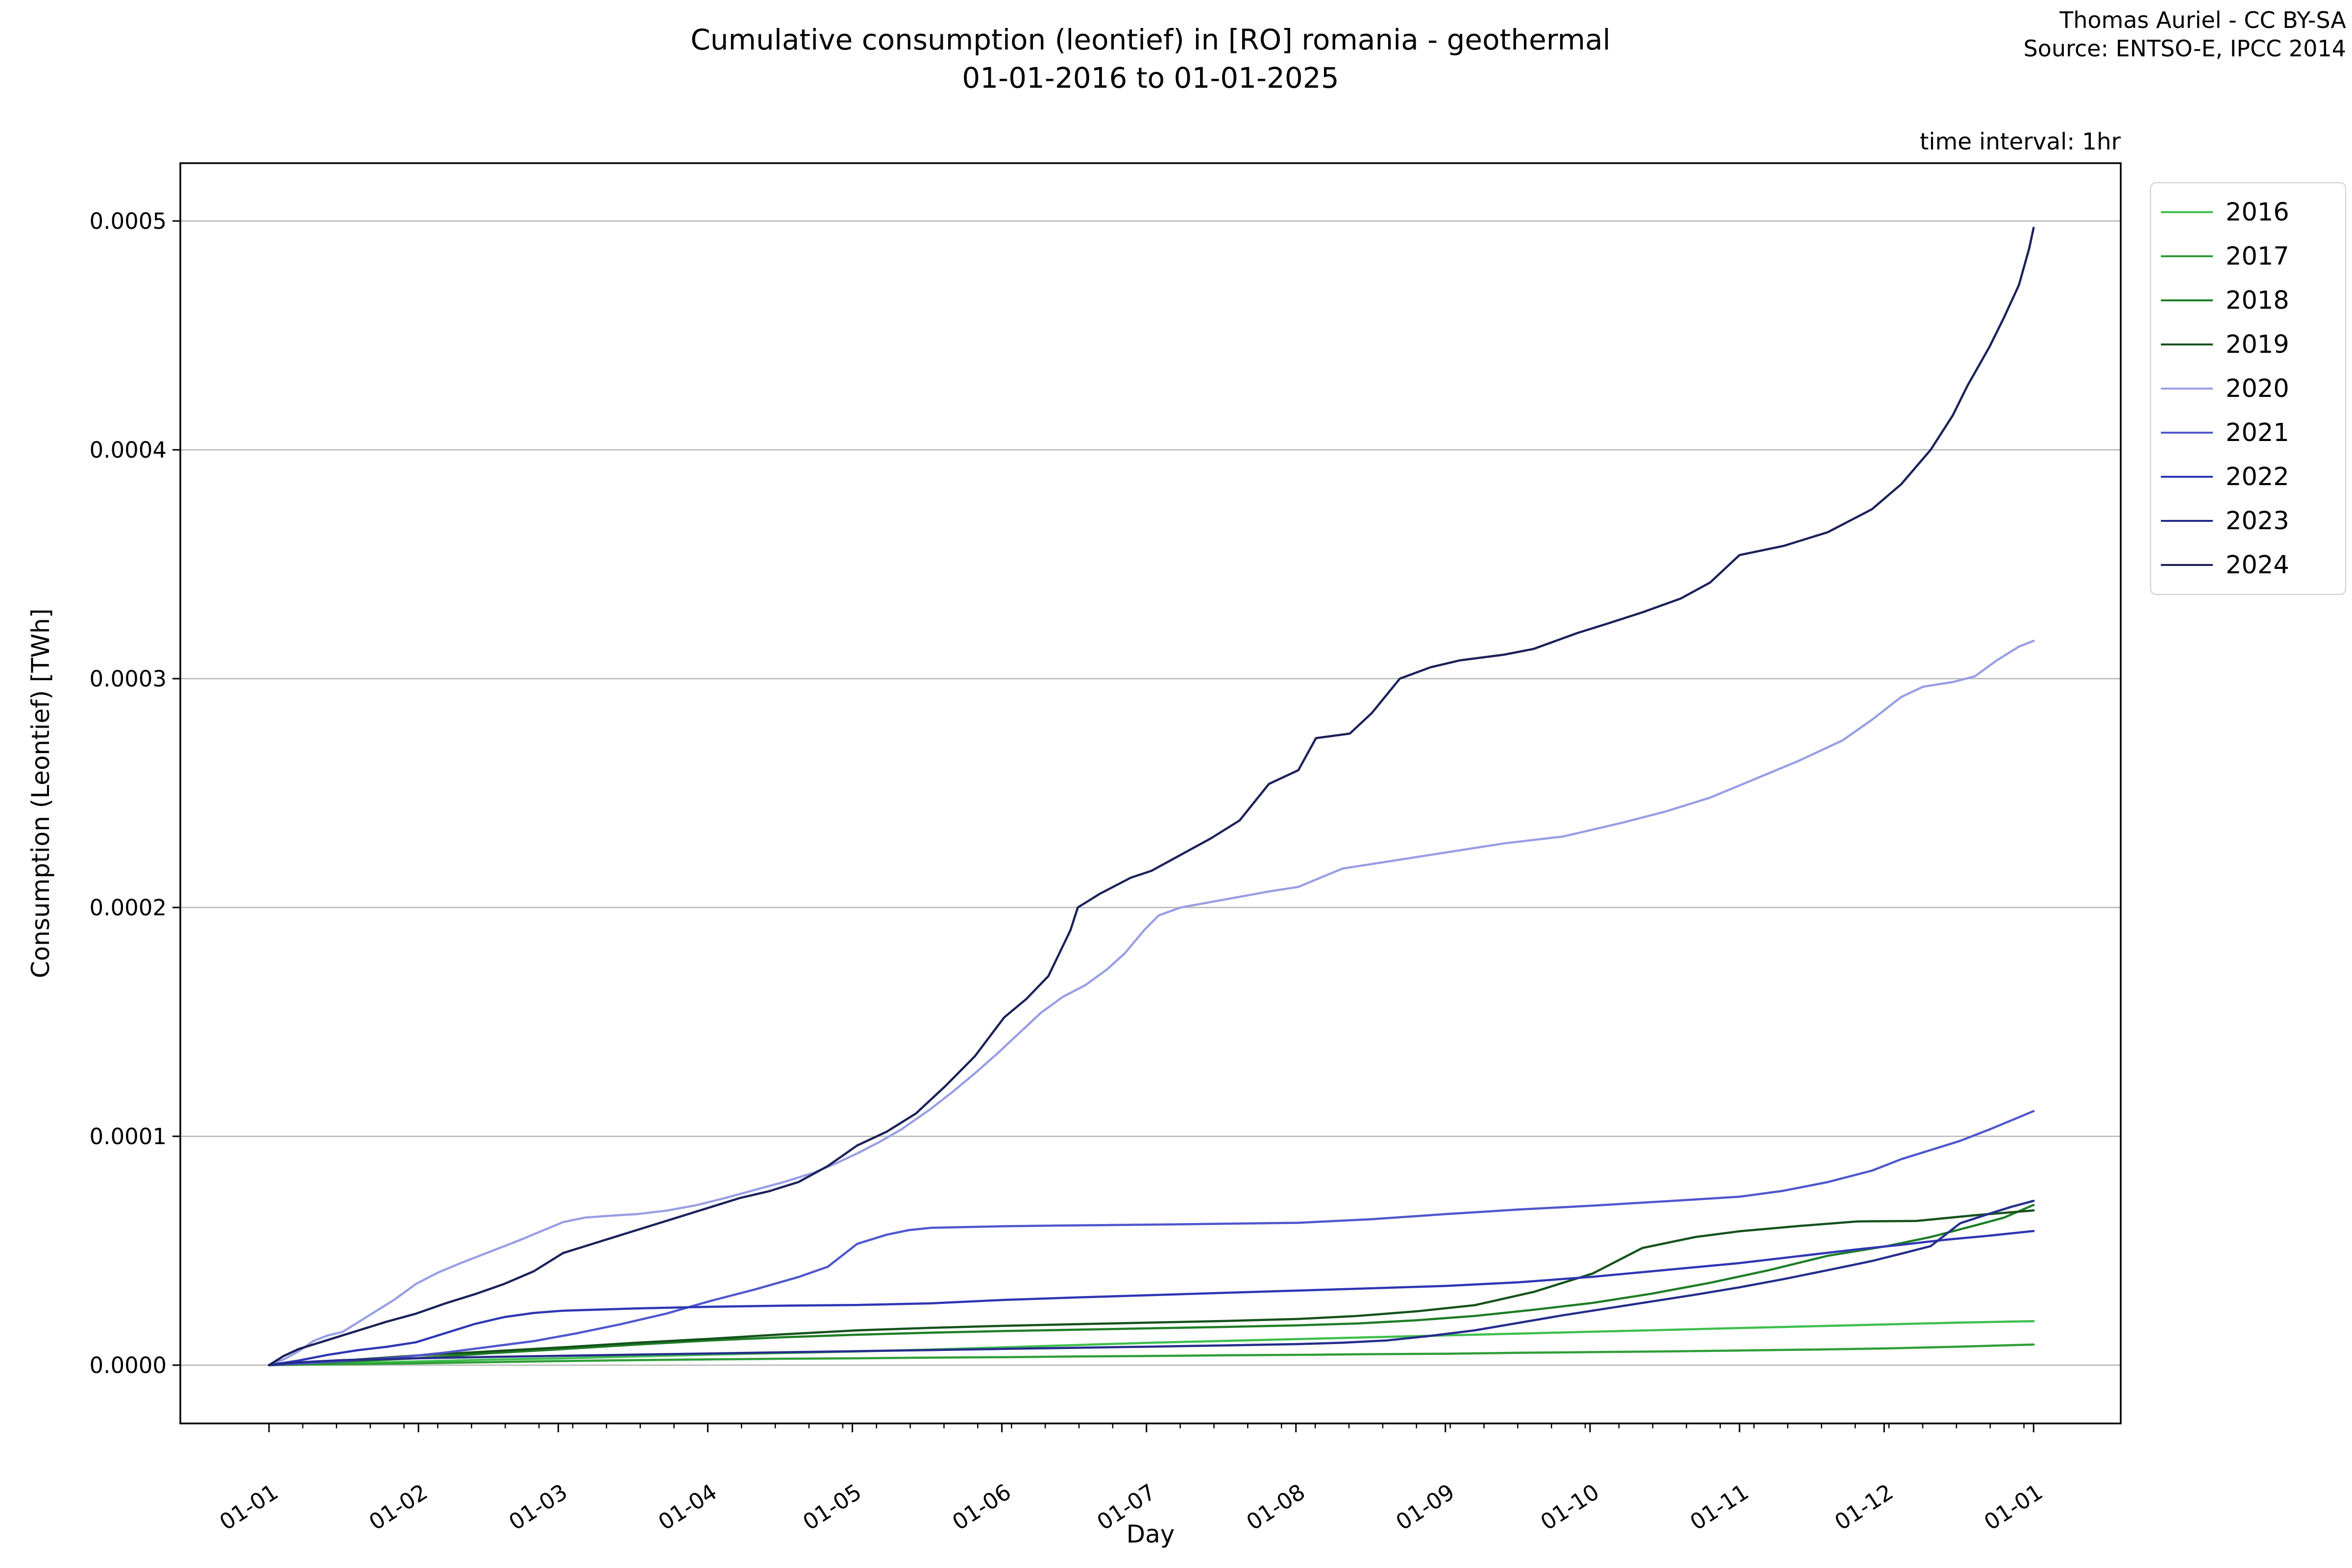 The height and width of the screenshot is (1568, 2352). I want to click on legend-item-2023: 2023, so click(2253, 520).